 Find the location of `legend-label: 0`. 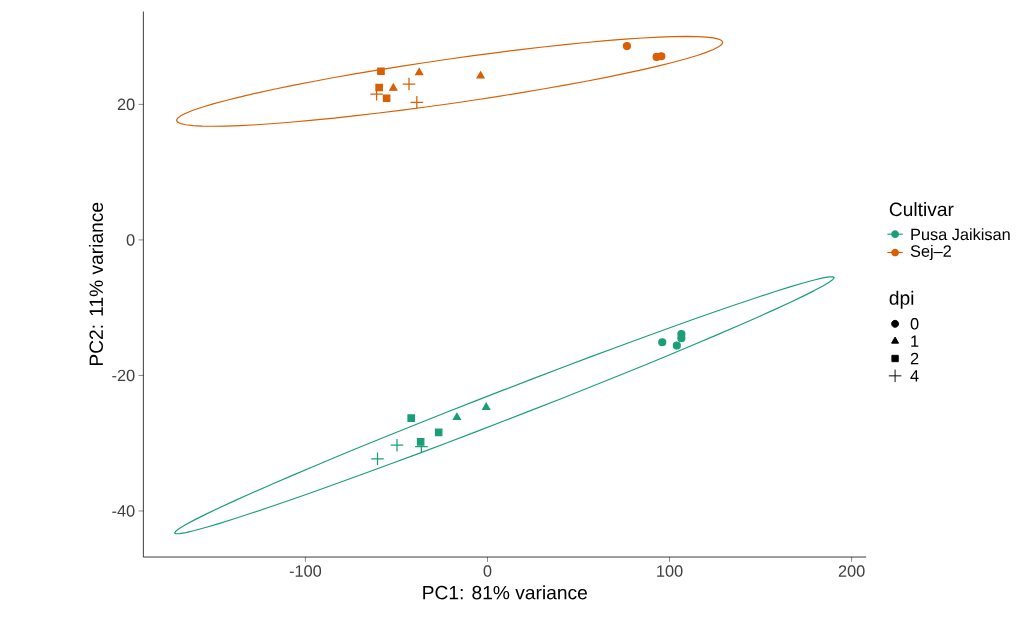

legend-label: 0 is located at coordinates (914, 324).